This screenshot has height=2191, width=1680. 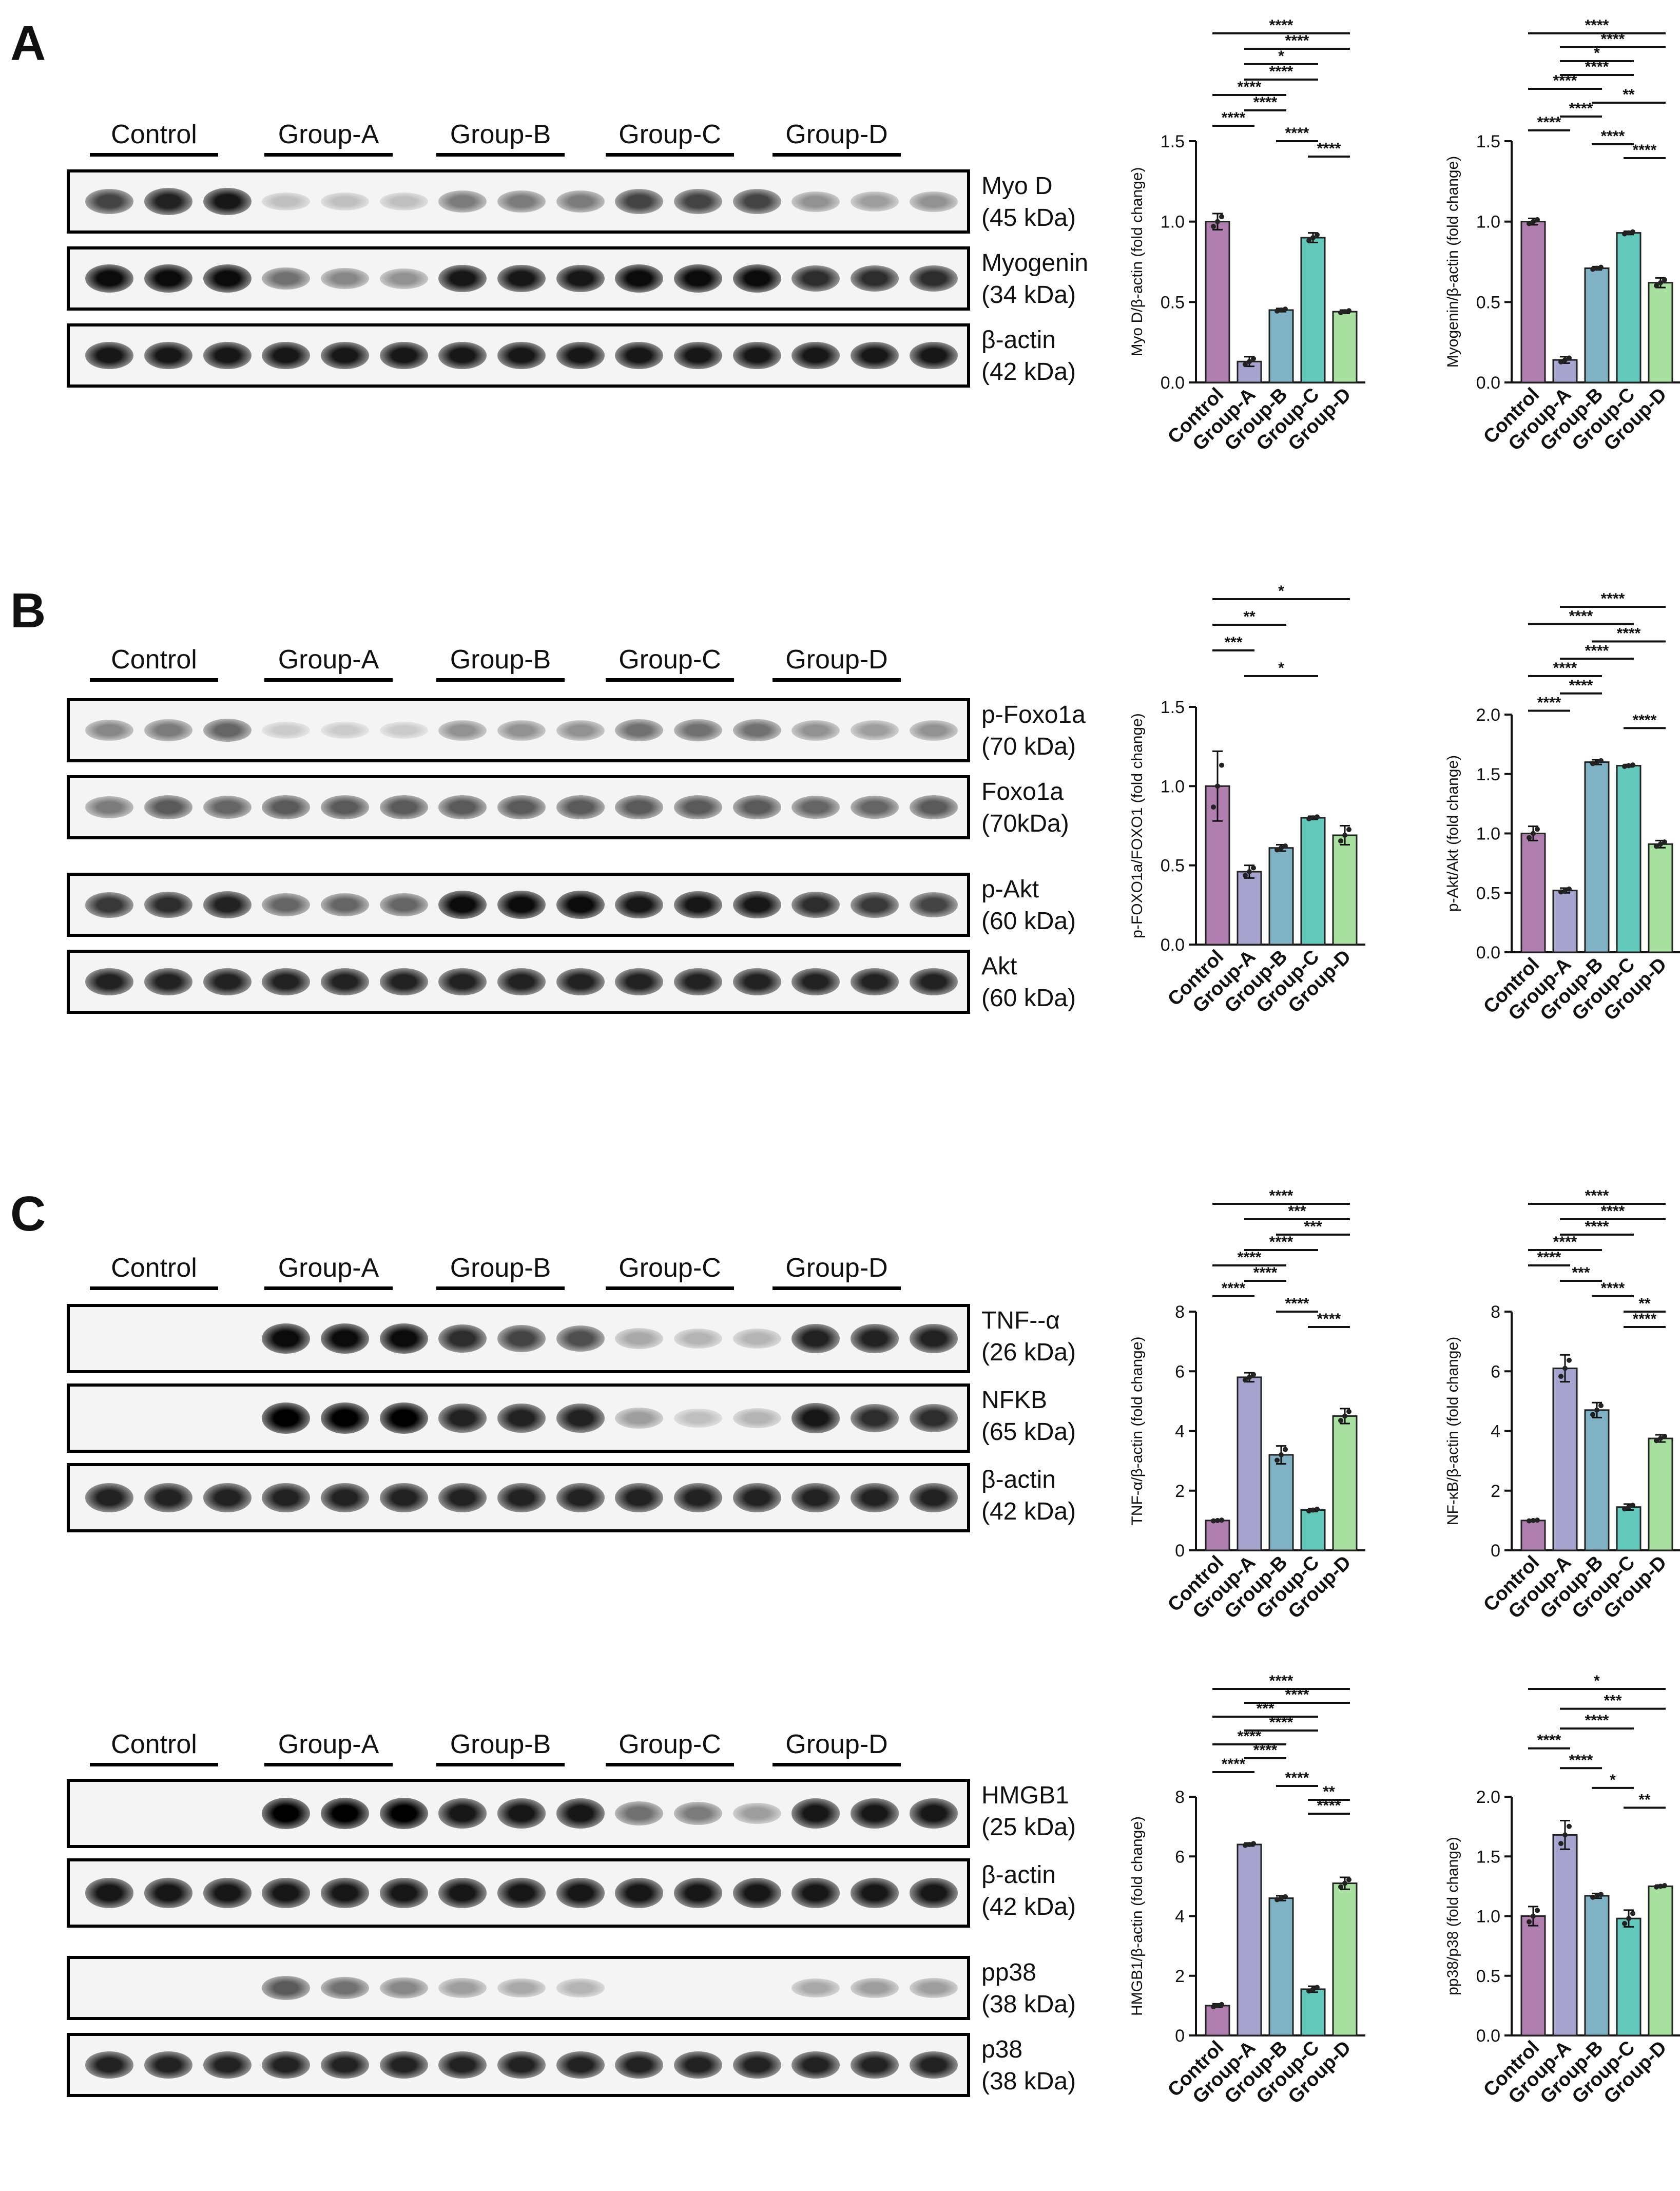 I want to click on protein-name: pp38, so click(x=1008, y=1972).